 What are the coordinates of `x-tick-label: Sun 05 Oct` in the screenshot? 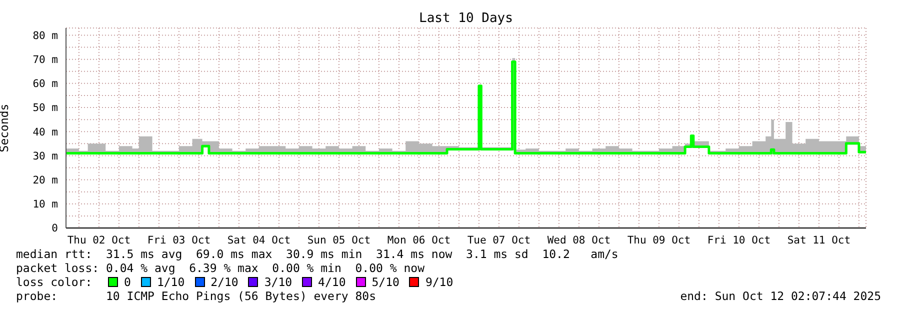 It's located at (339, 240).